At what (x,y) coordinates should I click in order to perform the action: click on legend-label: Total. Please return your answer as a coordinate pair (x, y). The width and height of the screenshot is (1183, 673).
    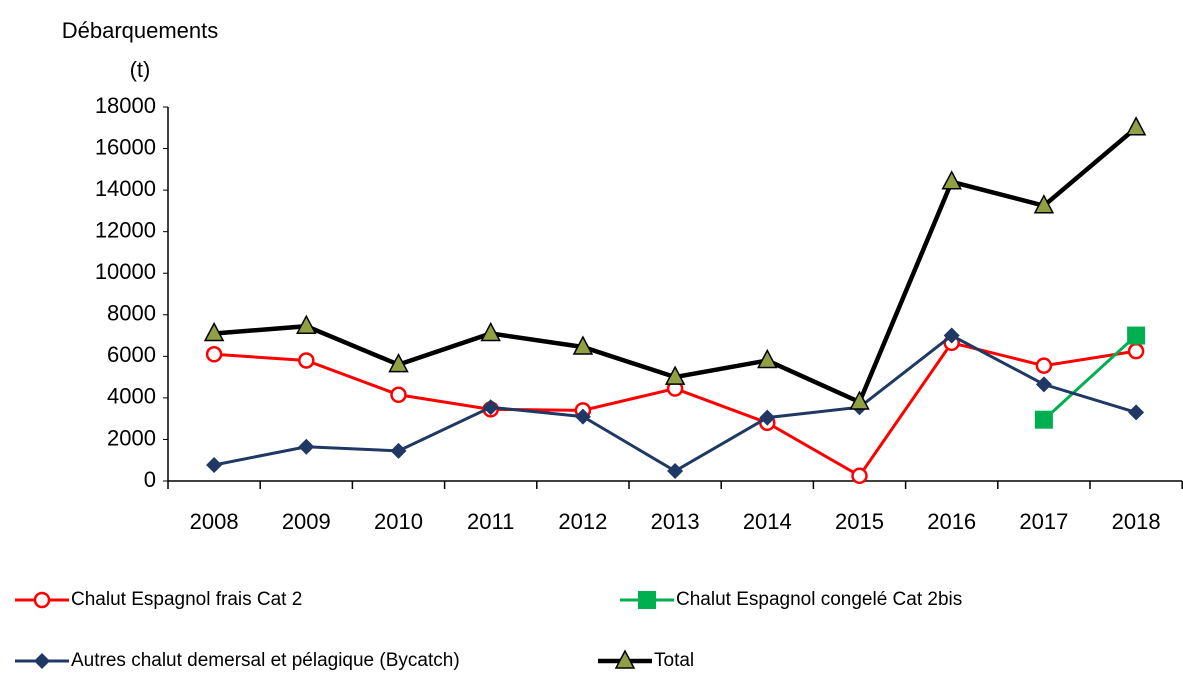
    Looking at the image, I should click on (674, 660).